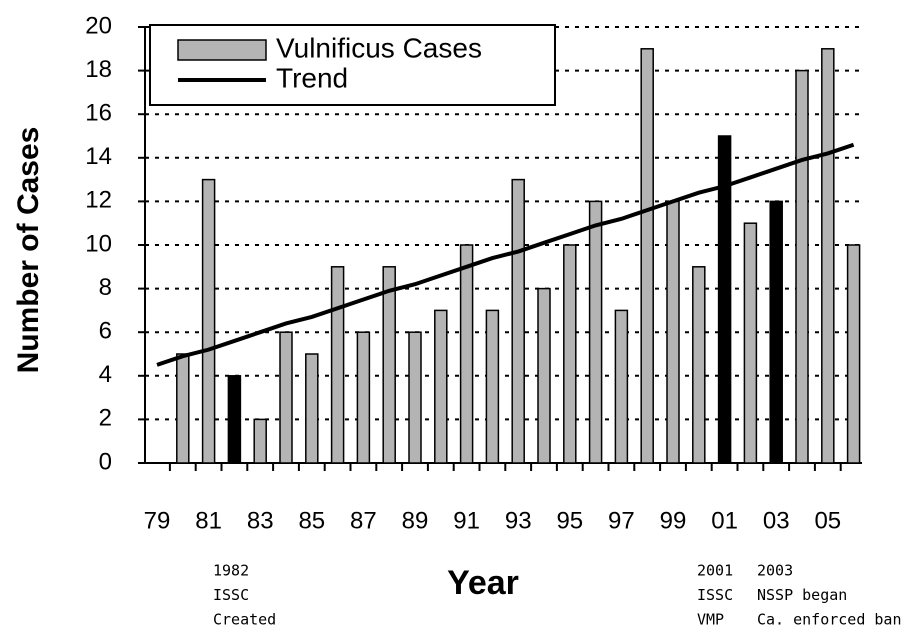  Describe the element at coordinates (98, 113) in the screenshot. I see `y-tick-label: 16` at that location.